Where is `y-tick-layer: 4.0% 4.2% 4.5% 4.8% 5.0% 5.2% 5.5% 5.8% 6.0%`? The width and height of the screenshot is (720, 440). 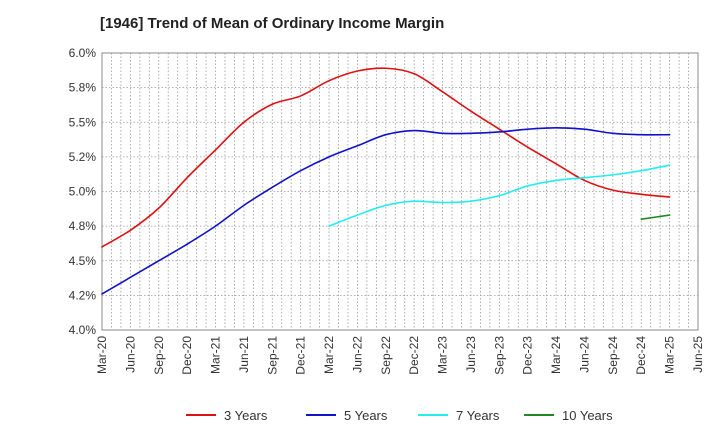
y-tick-layer: 4.0% 4.2% 4.5% 4.8% 5.0% 5.2% 5.5% 5.8% 6.0% is located at coordinates (83, 191).